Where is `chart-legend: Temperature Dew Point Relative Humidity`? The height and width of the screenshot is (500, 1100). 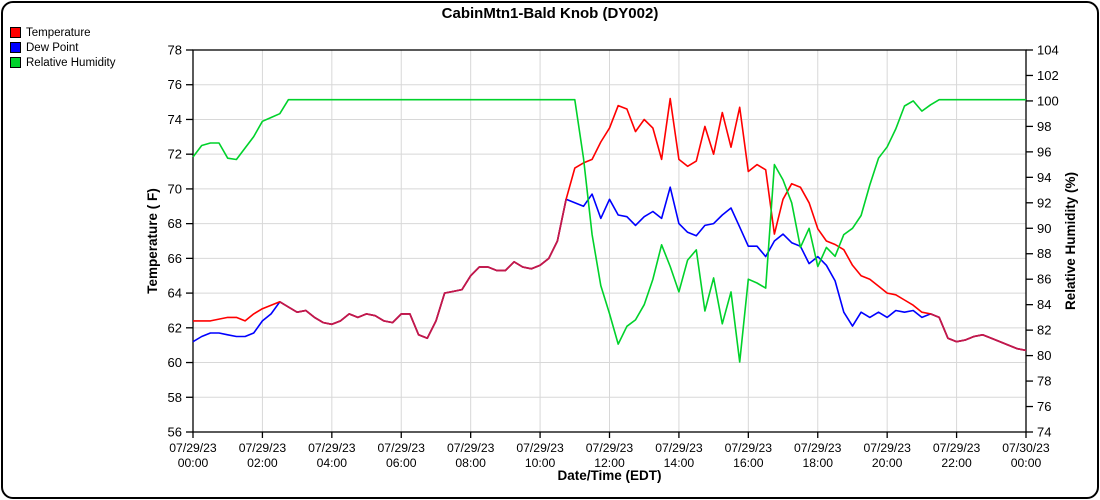 chart-legend: Temperature Dew Point Relative Humidity is located at coordinates (62, 47).